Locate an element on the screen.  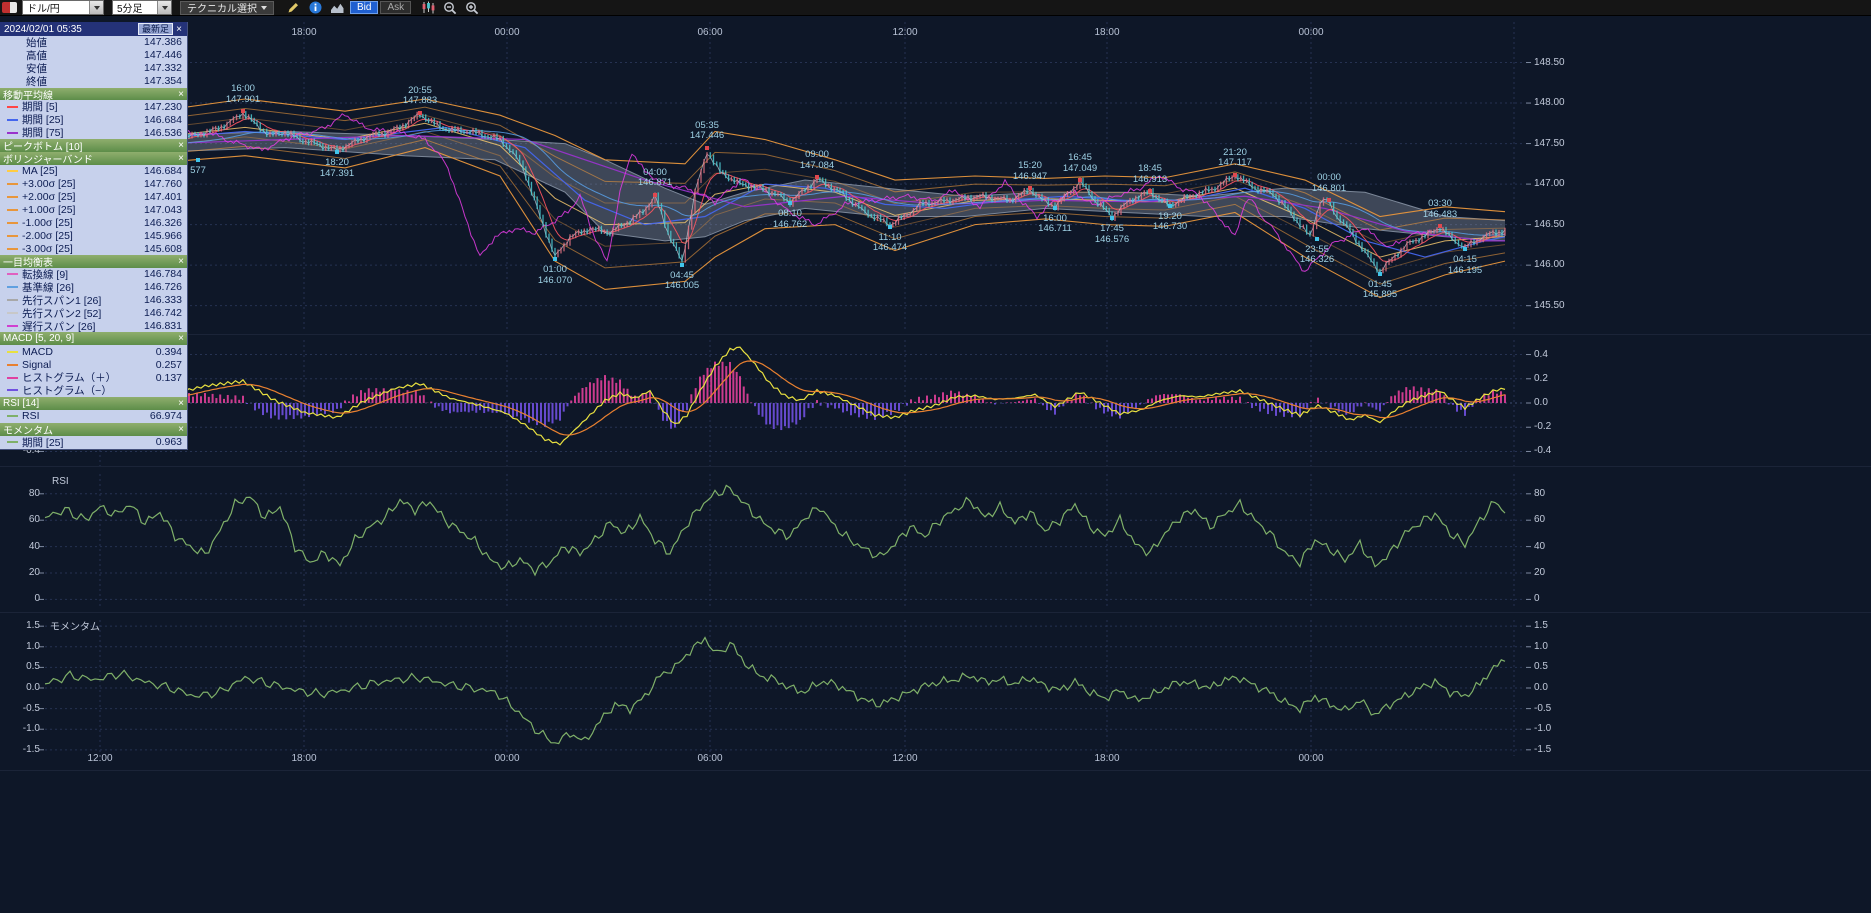
peak-bottom-annotation: 08:10 146.762 is located at coordinates (790, 219).